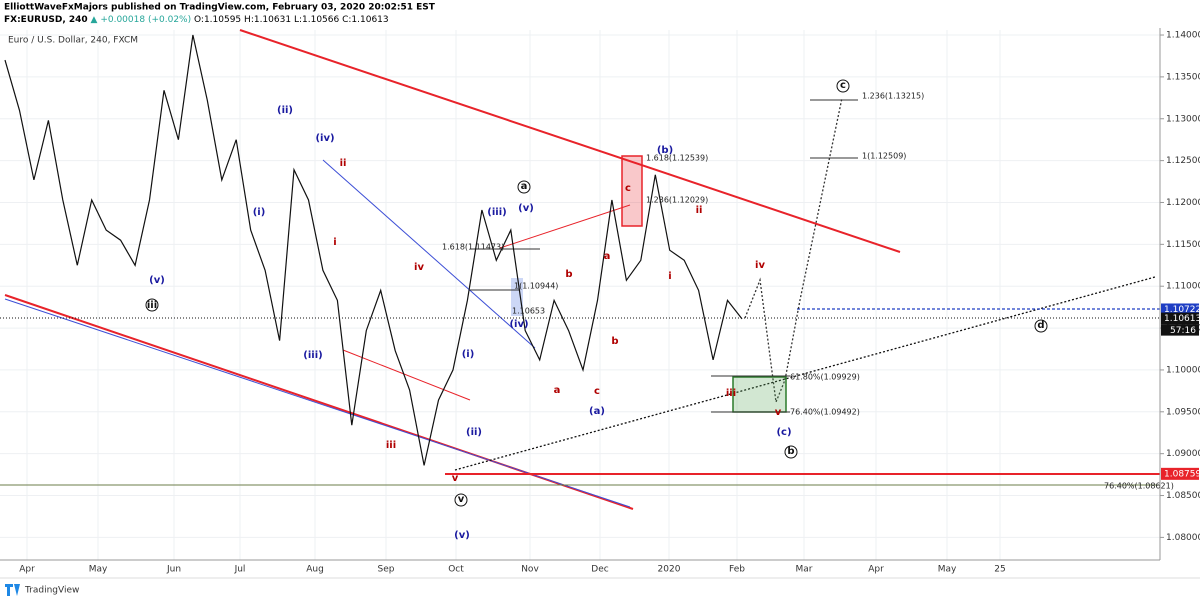 This screenshot has width=1200, height=605. What do you see at coordinates (825, 412) in the screenshot?
I see `fib-label: 76.40%(1.09492)` at bounding box center [825, 412].